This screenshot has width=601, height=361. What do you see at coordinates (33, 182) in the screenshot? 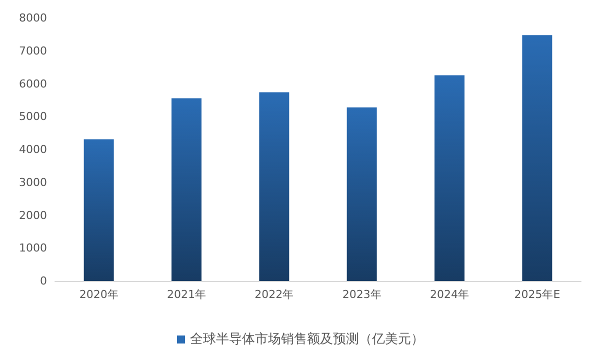
I see `y-tick-label: 3000` at bounding box center [33, 182].